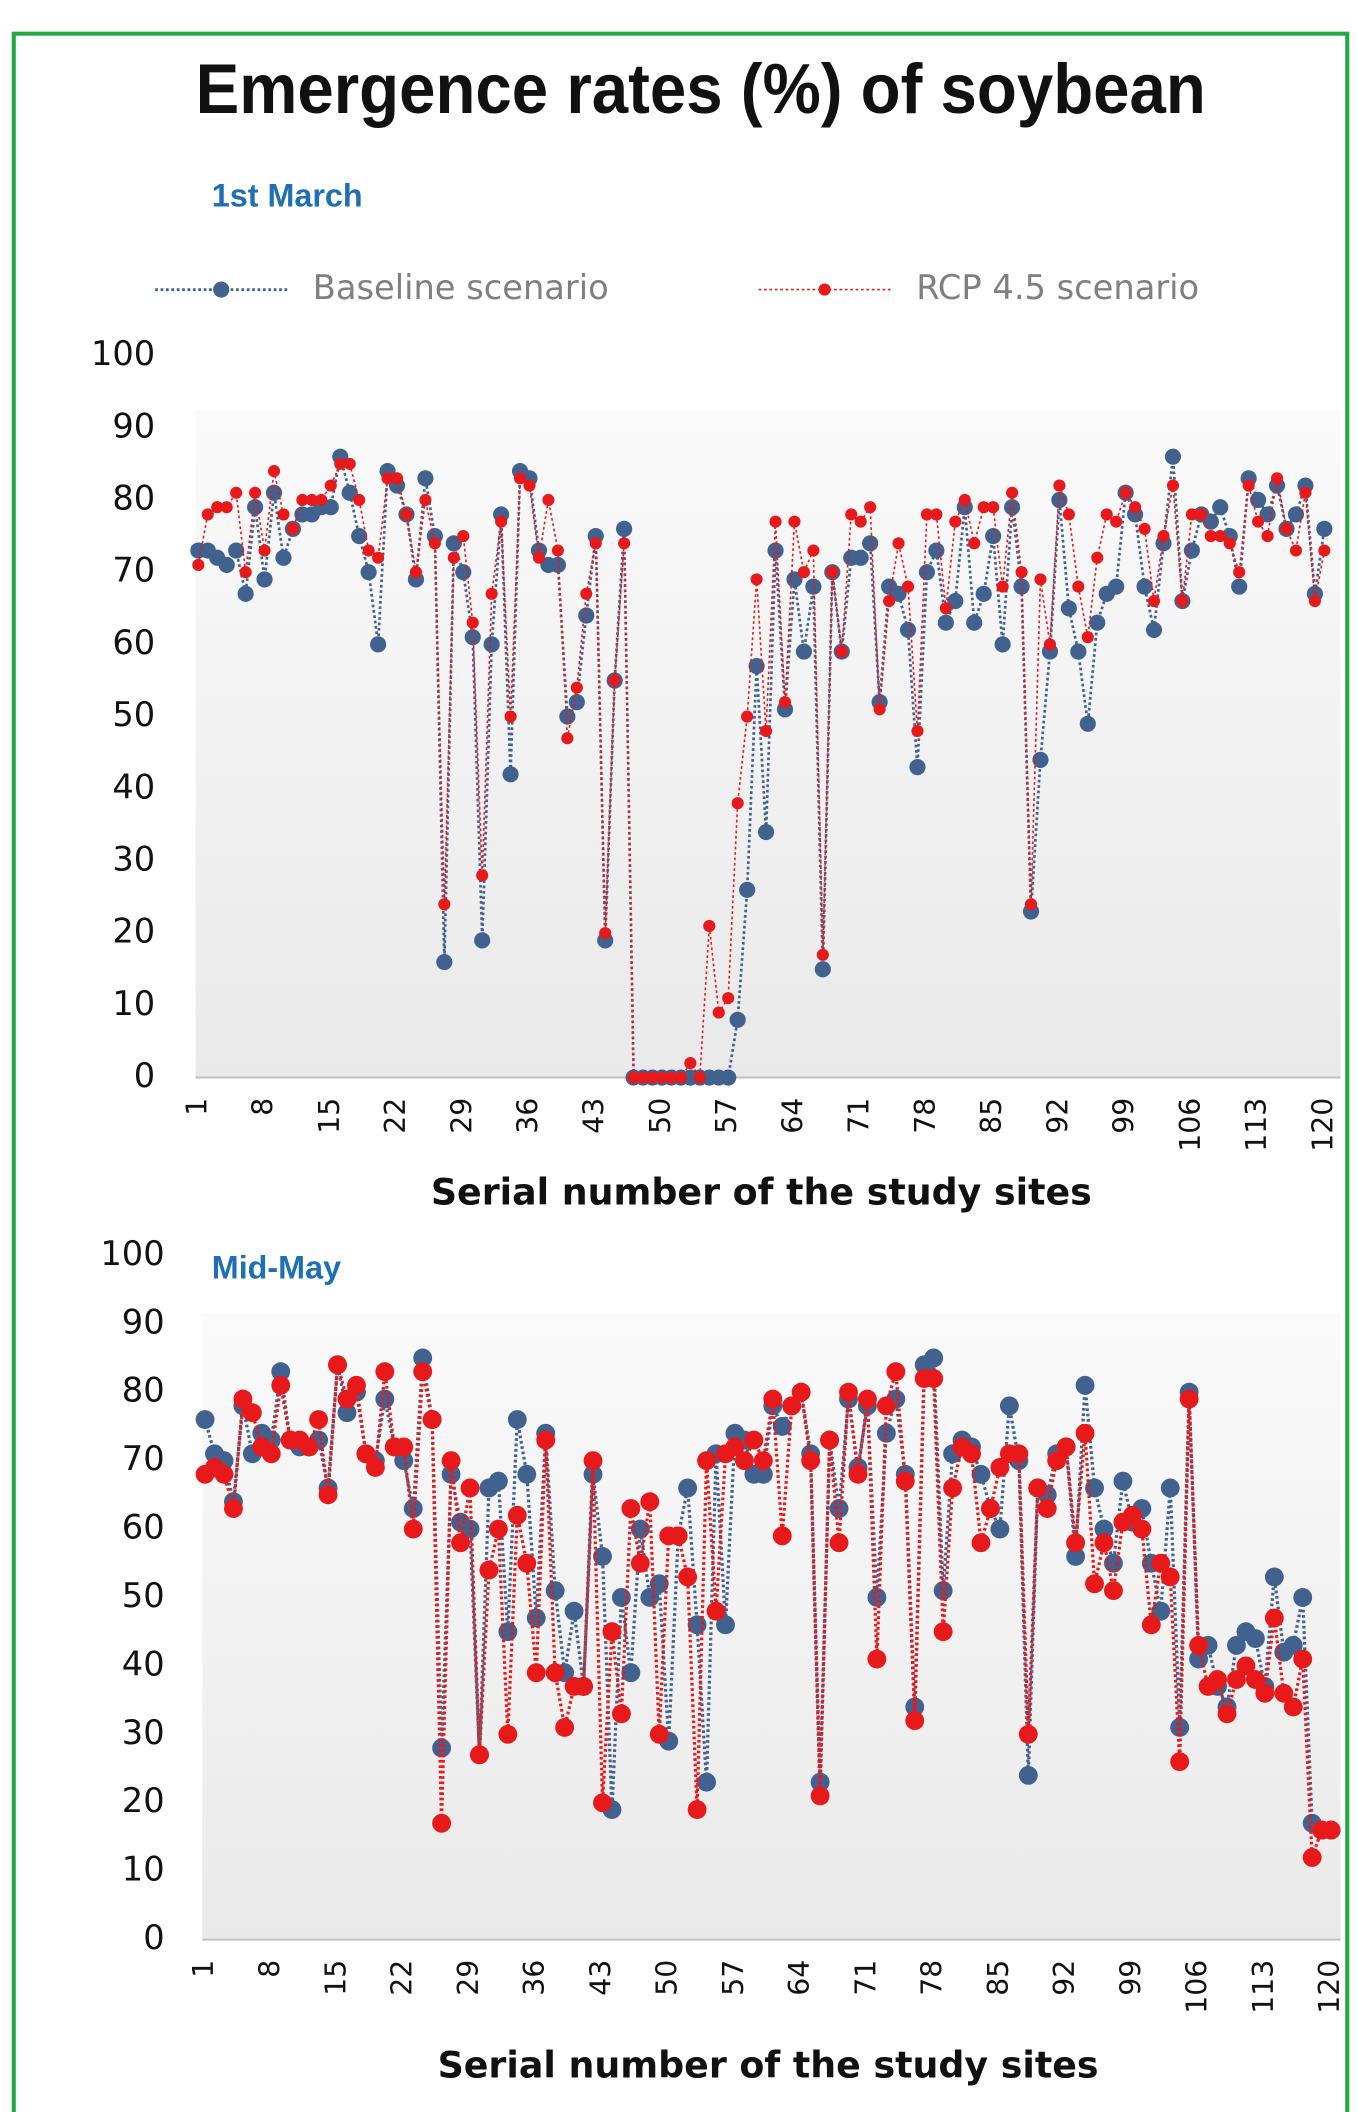 The image size is (1357, 2112). Describe the element at coordinates (1322, 1125) in the screenshot. I see `x-tick-label: 120` at that location.